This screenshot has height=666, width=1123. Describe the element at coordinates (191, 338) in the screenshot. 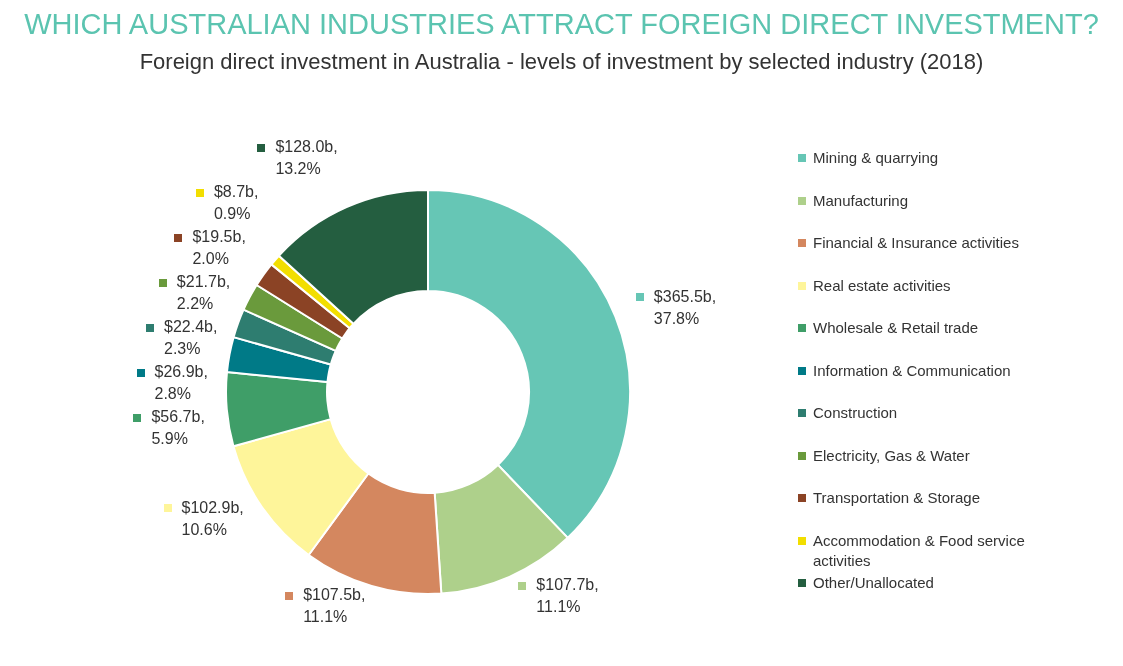

I see `data-label: $22.4b, 2.3%` at that location.